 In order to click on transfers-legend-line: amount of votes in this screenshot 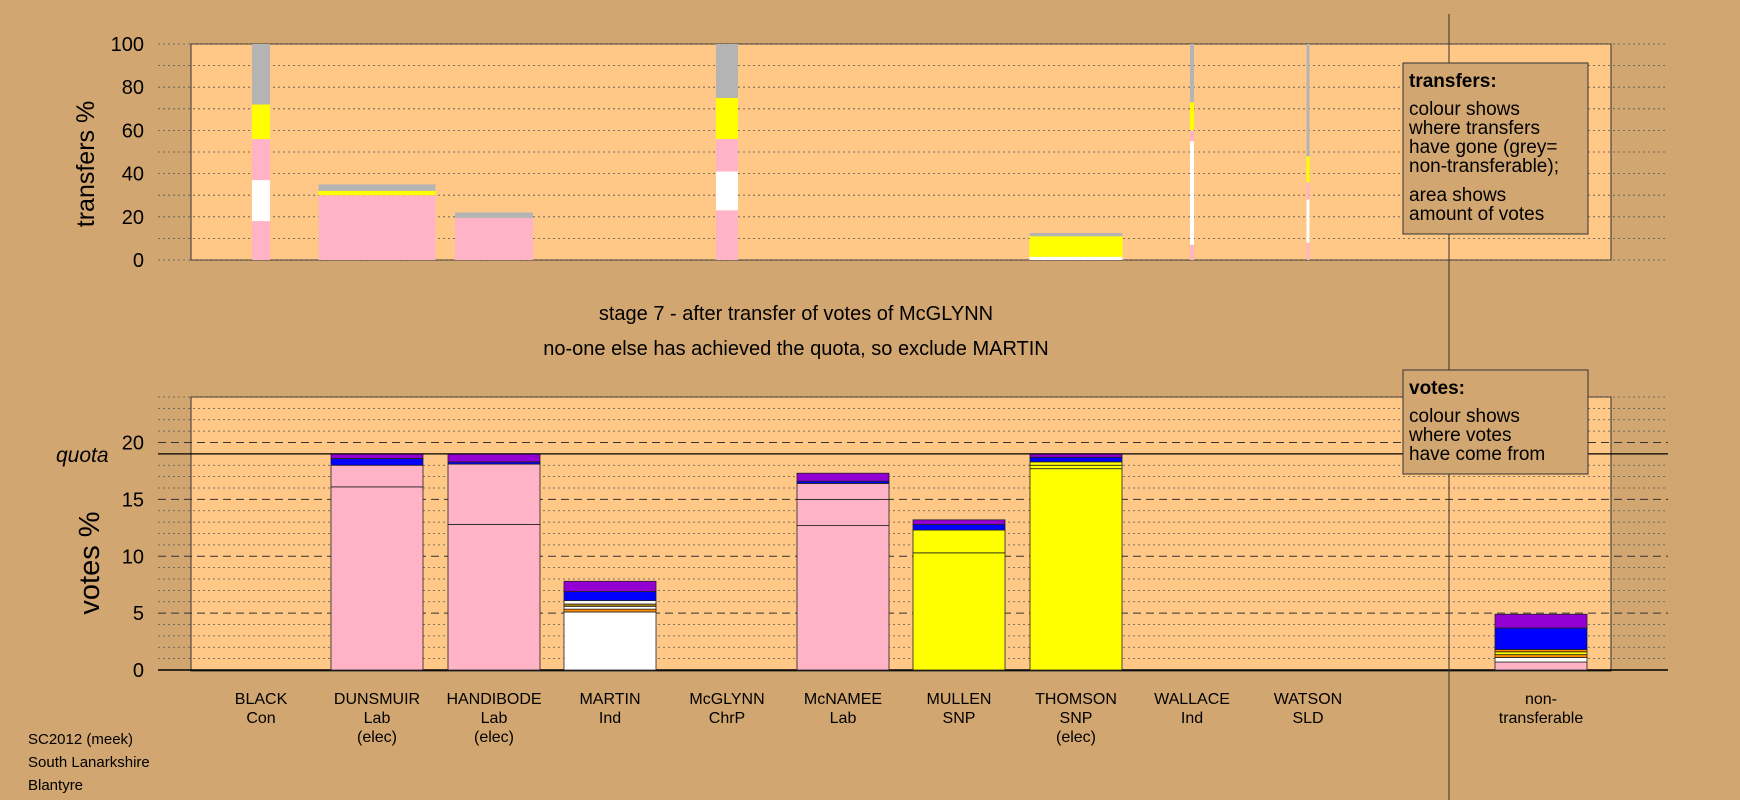, I will do `click(1476, 214)`.